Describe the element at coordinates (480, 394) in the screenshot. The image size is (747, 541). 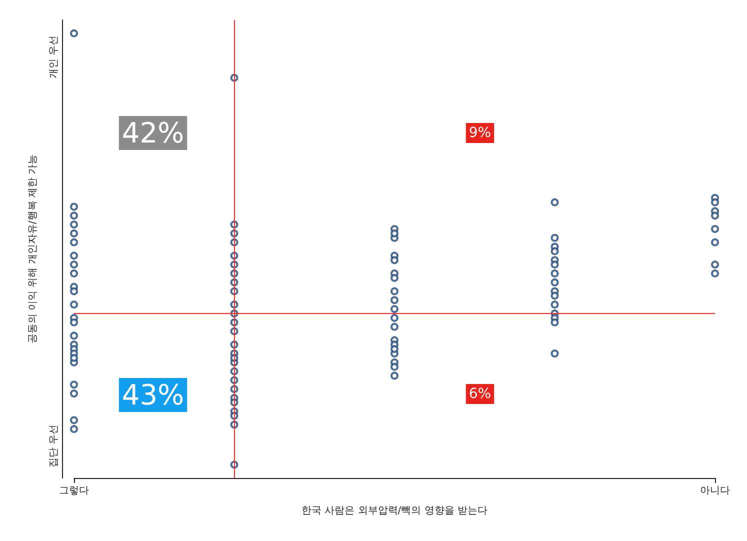
I see `annotation: 6%` at that location.